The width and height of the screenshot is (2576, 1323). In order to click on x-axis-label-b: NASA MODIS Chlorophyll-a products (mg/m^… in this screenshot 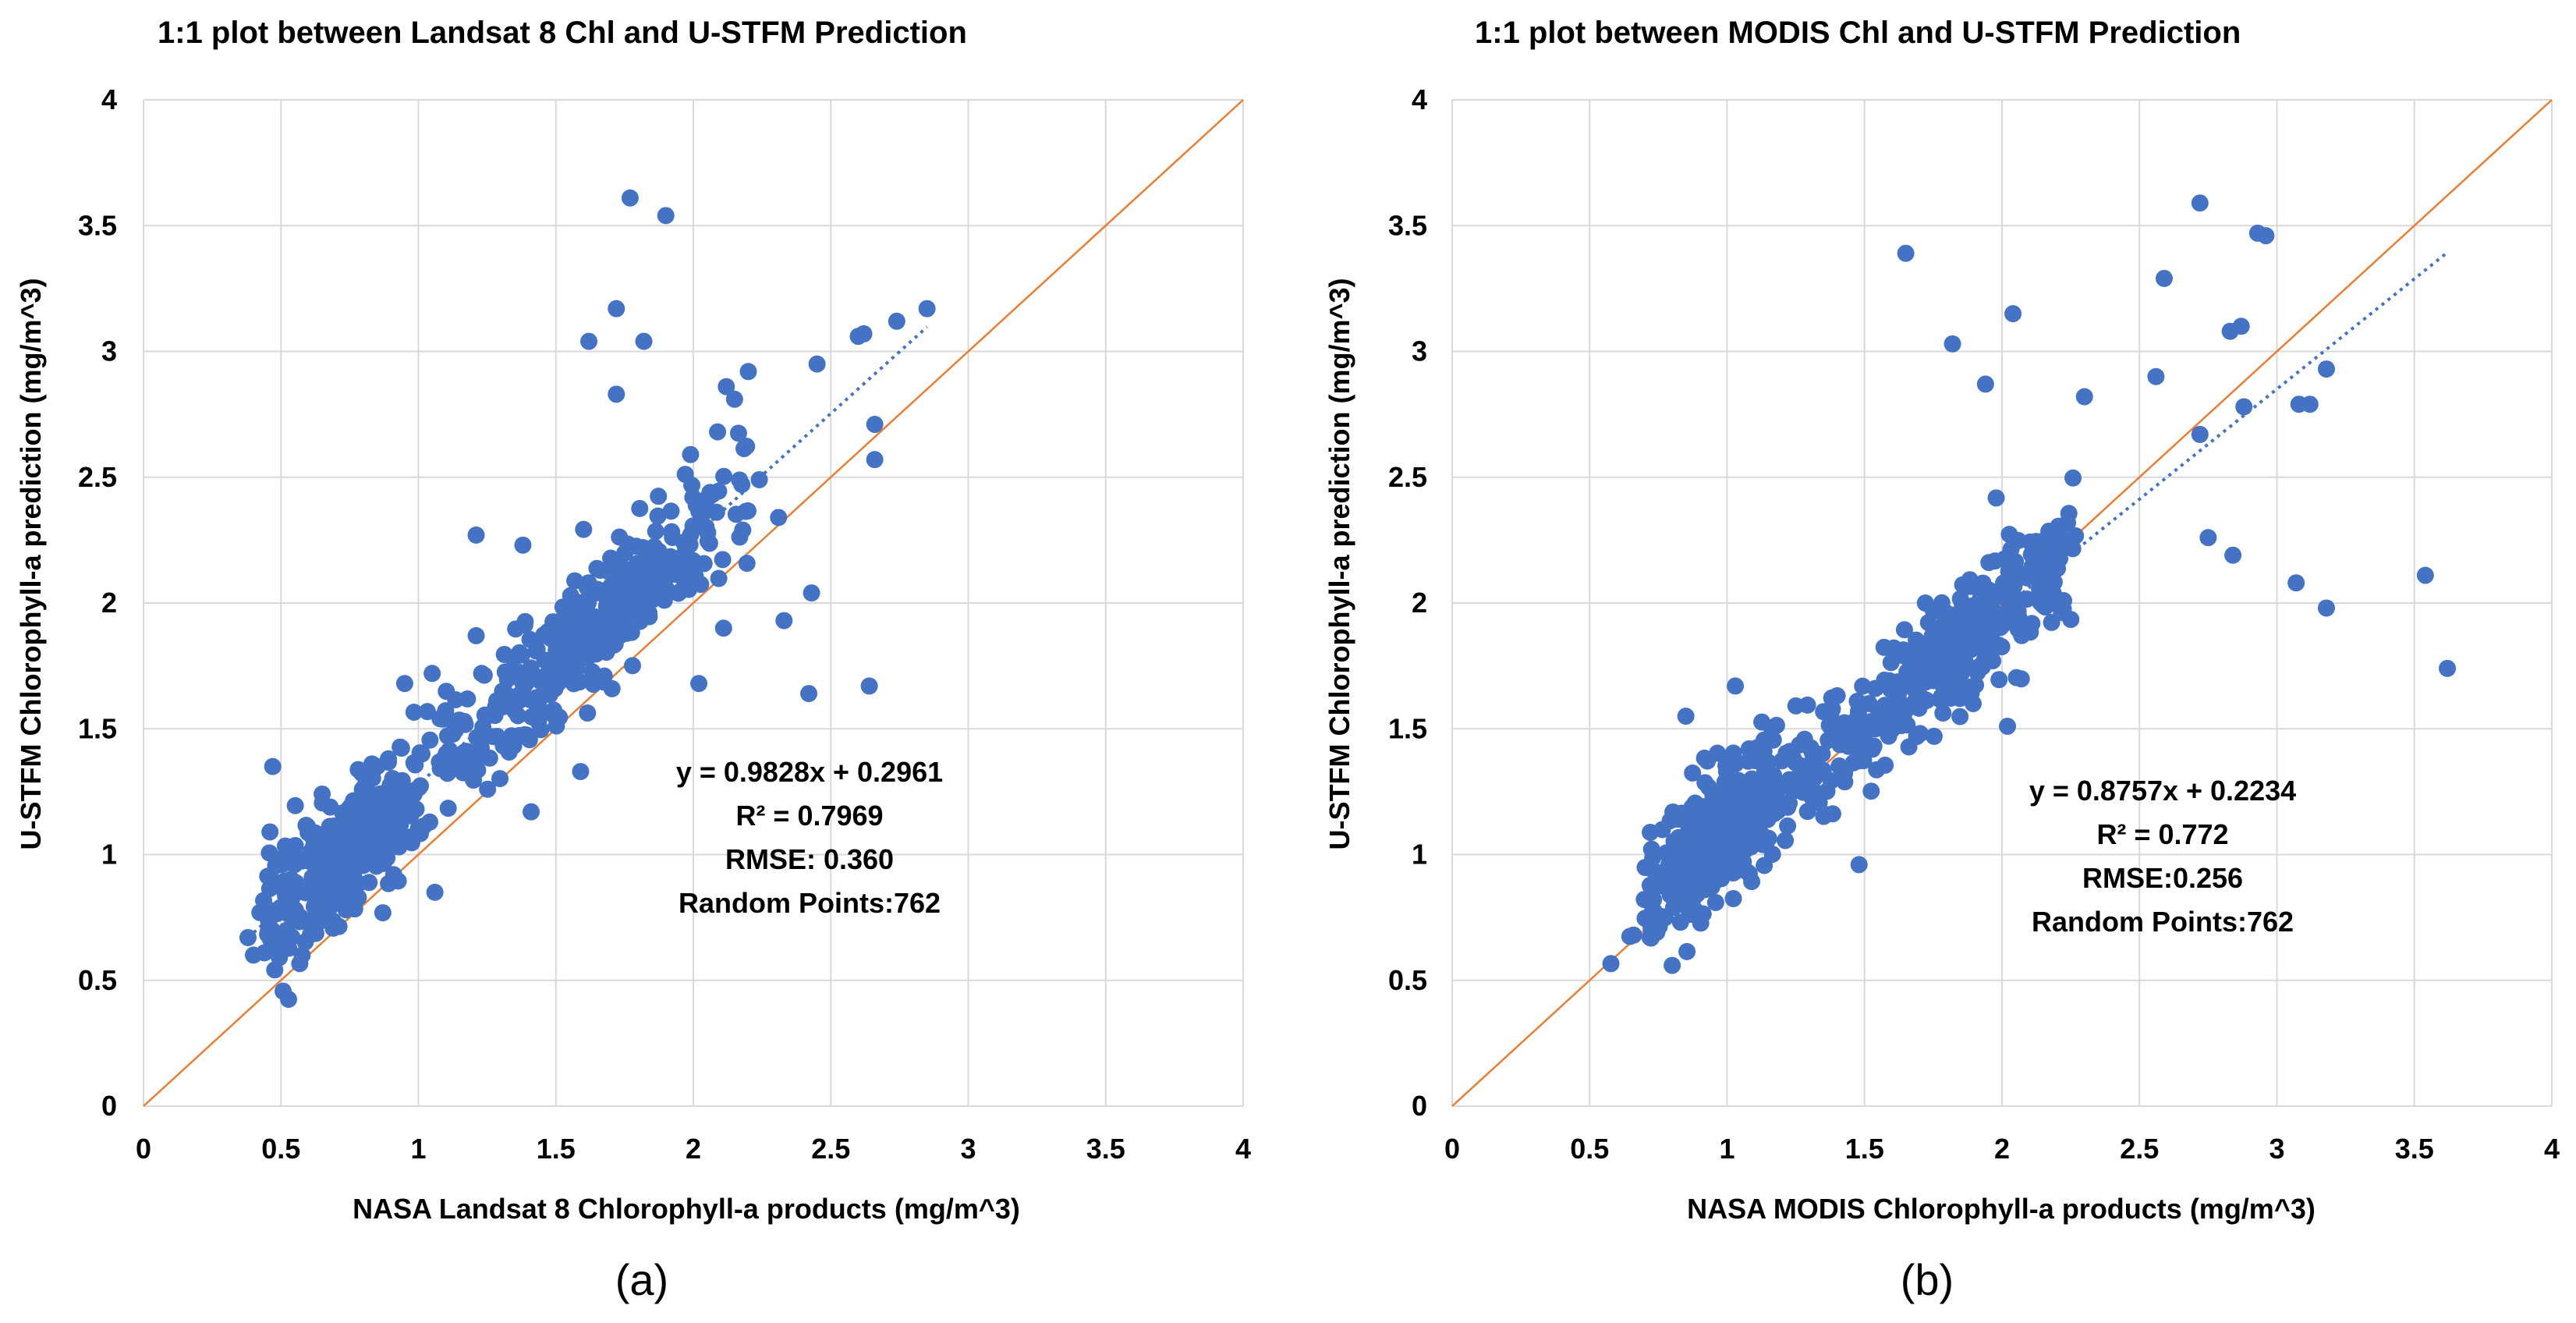, I will do `click(2001, 1209)`.